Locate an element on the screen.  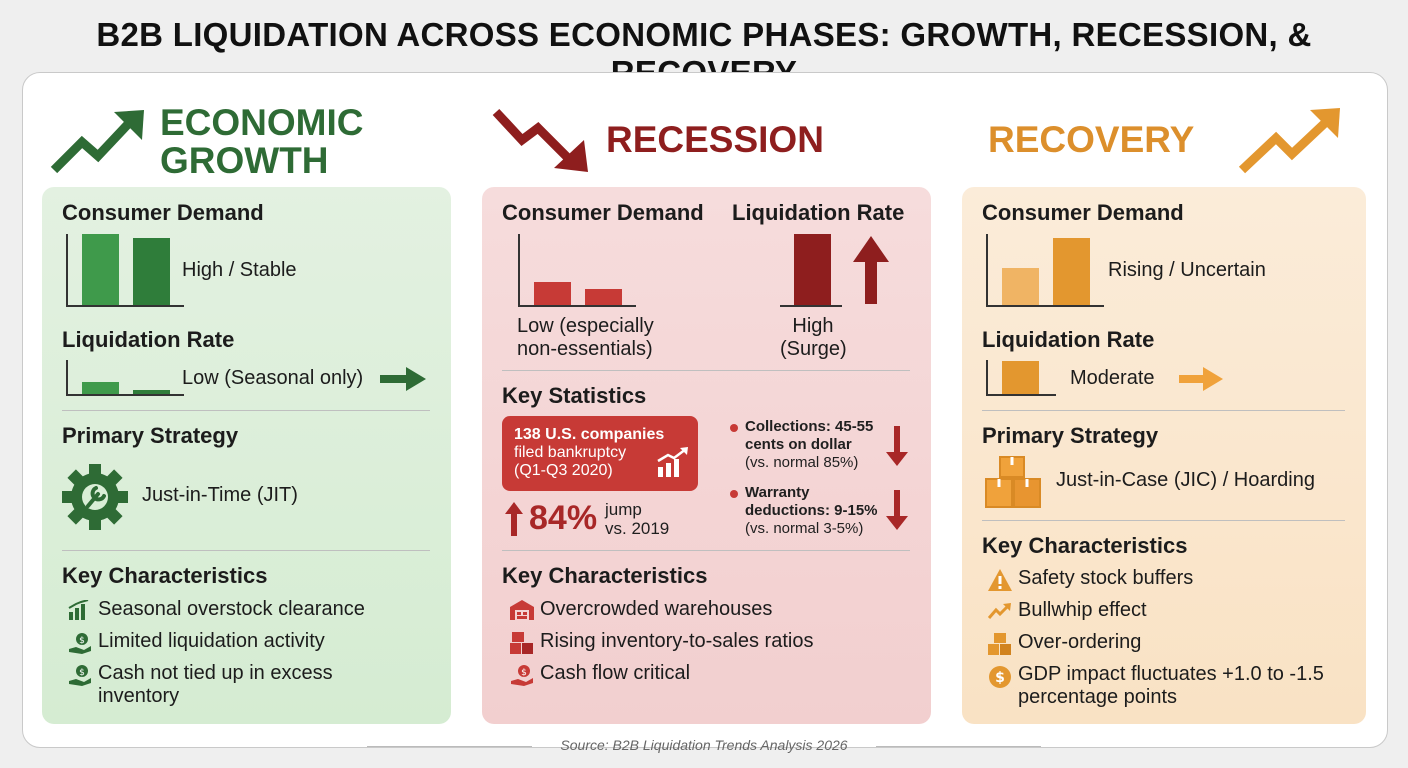
stacked-boxes-icon is located at coordinates (1013, 484).